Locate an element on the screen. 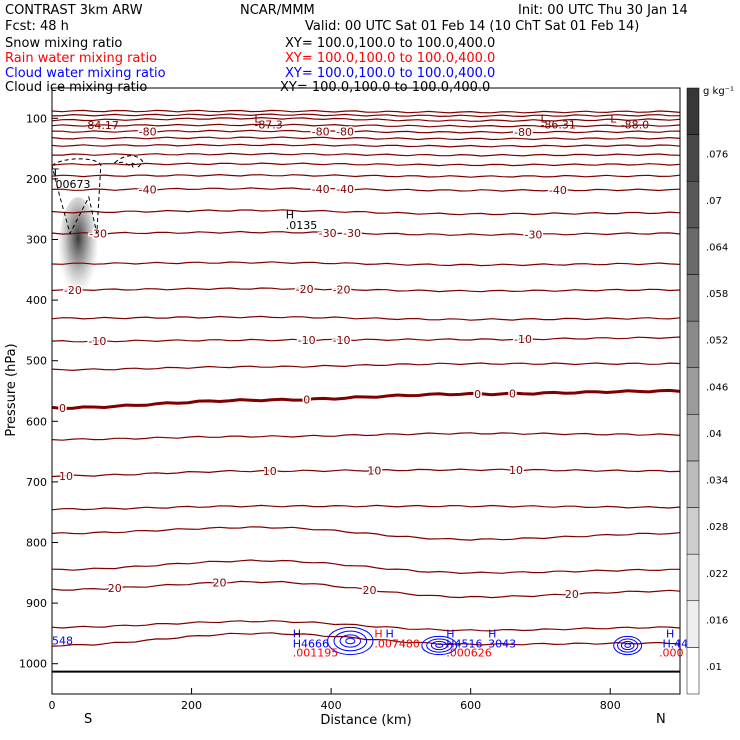 The image size is (740, 740). y-tick-label: 600 is located at coordinates (36, 421).